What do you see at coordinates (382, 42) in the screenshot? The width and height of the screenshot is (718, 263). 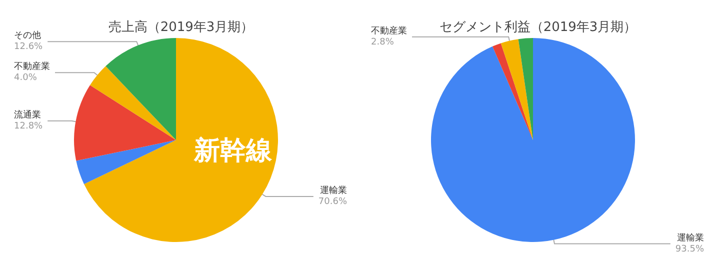 I see `data-label: 2.8%` at bounding box center [382, 42].